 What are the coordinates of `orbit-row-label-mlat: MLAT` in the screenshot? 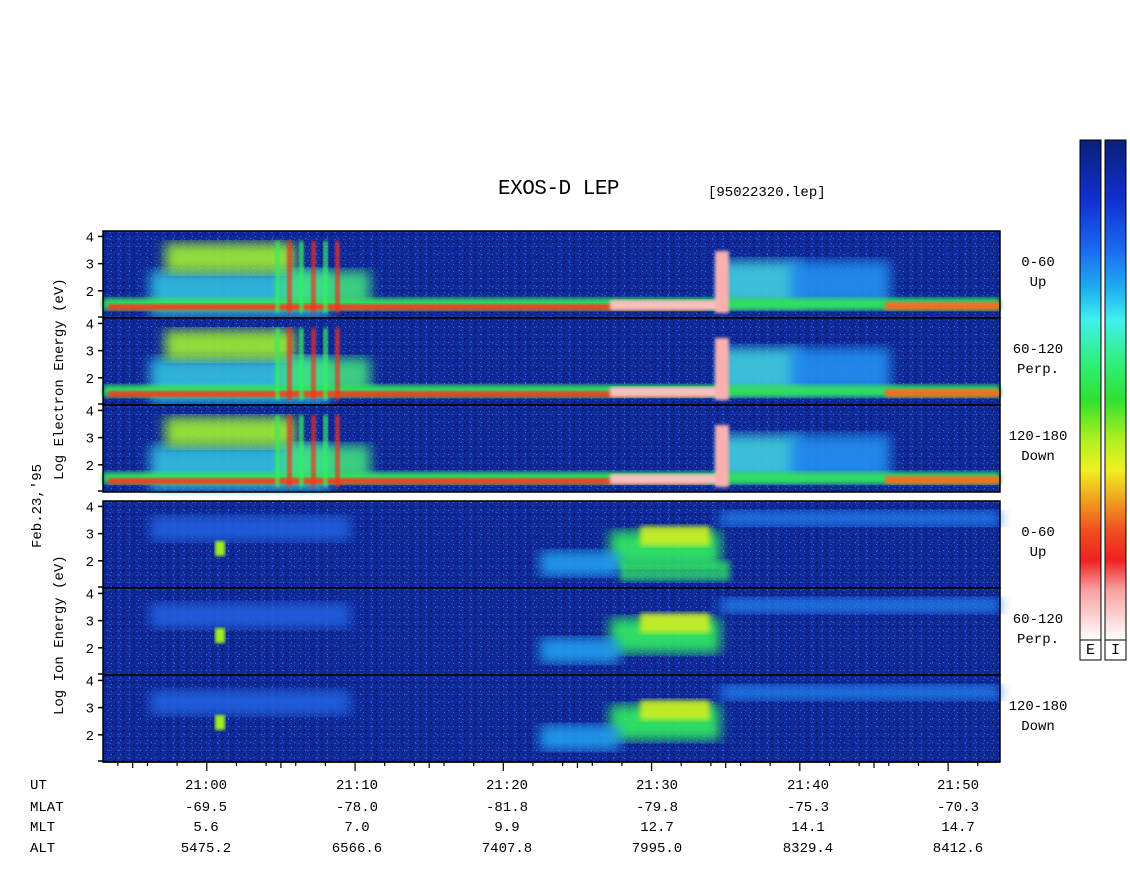 It's located at (47, 808).